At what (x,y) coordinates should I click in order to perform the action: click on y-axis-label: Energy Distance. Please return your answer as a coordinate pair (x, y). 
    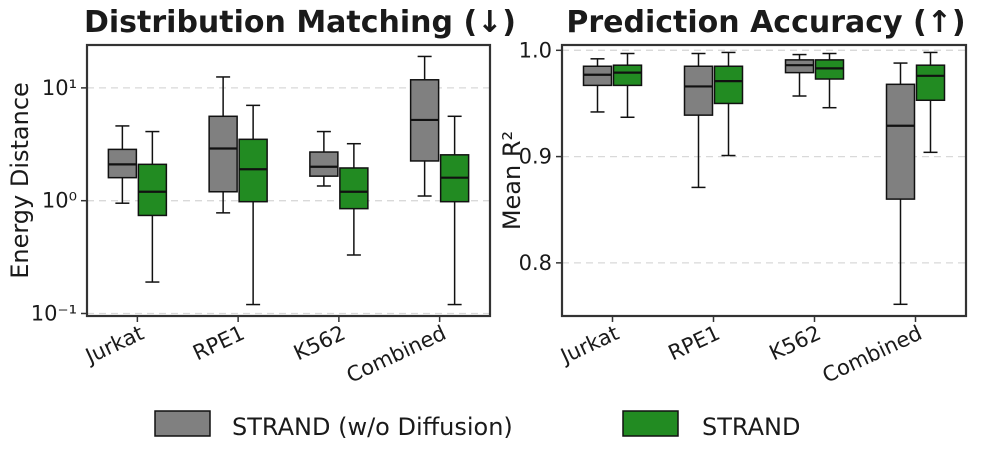
    Looking at the image, I should click on (20, 180).